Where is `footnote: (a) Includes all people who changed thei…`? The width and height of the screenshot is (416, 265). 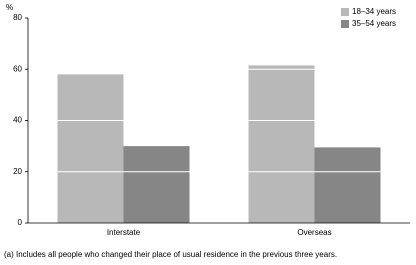 footnote: (a) Includes all people who changed thei… is located at coordinates (170, 254).